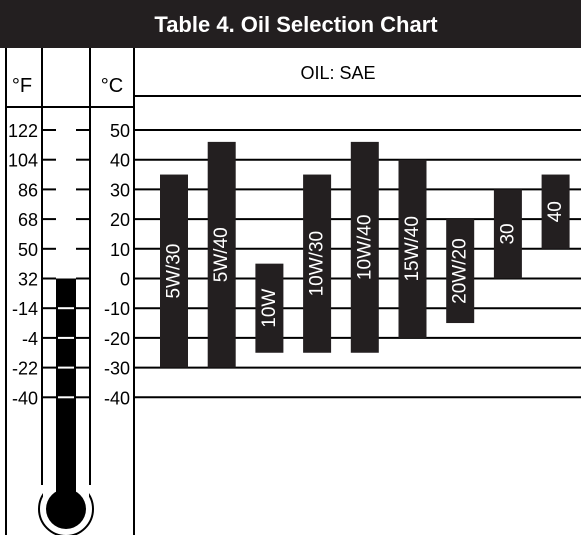 Image resolution: width=581 pixels, height=535 pixels. I want to click on oil-bar-label: 40, so click(555, 211).